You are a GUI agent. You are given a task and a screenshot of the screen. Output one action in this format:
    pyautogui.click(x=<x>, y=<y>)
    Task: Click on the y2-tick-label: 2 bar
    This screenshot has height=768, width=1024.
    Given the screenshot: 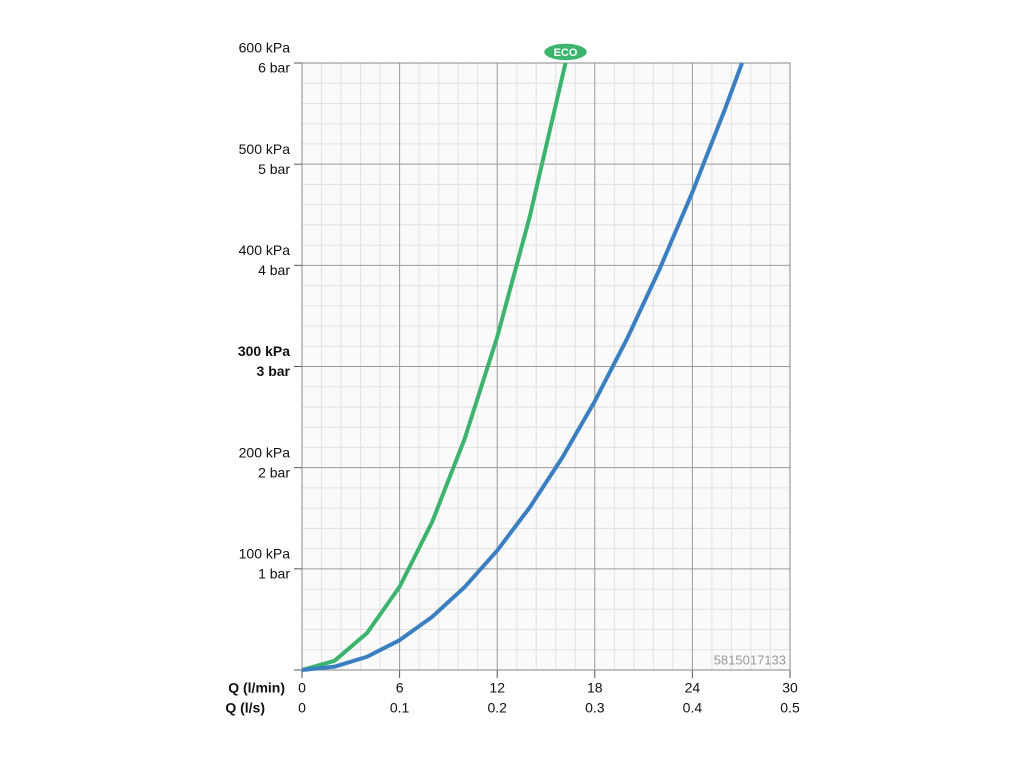 What is the action you would take?
    pyautogui.click(x=274, y=472)
    